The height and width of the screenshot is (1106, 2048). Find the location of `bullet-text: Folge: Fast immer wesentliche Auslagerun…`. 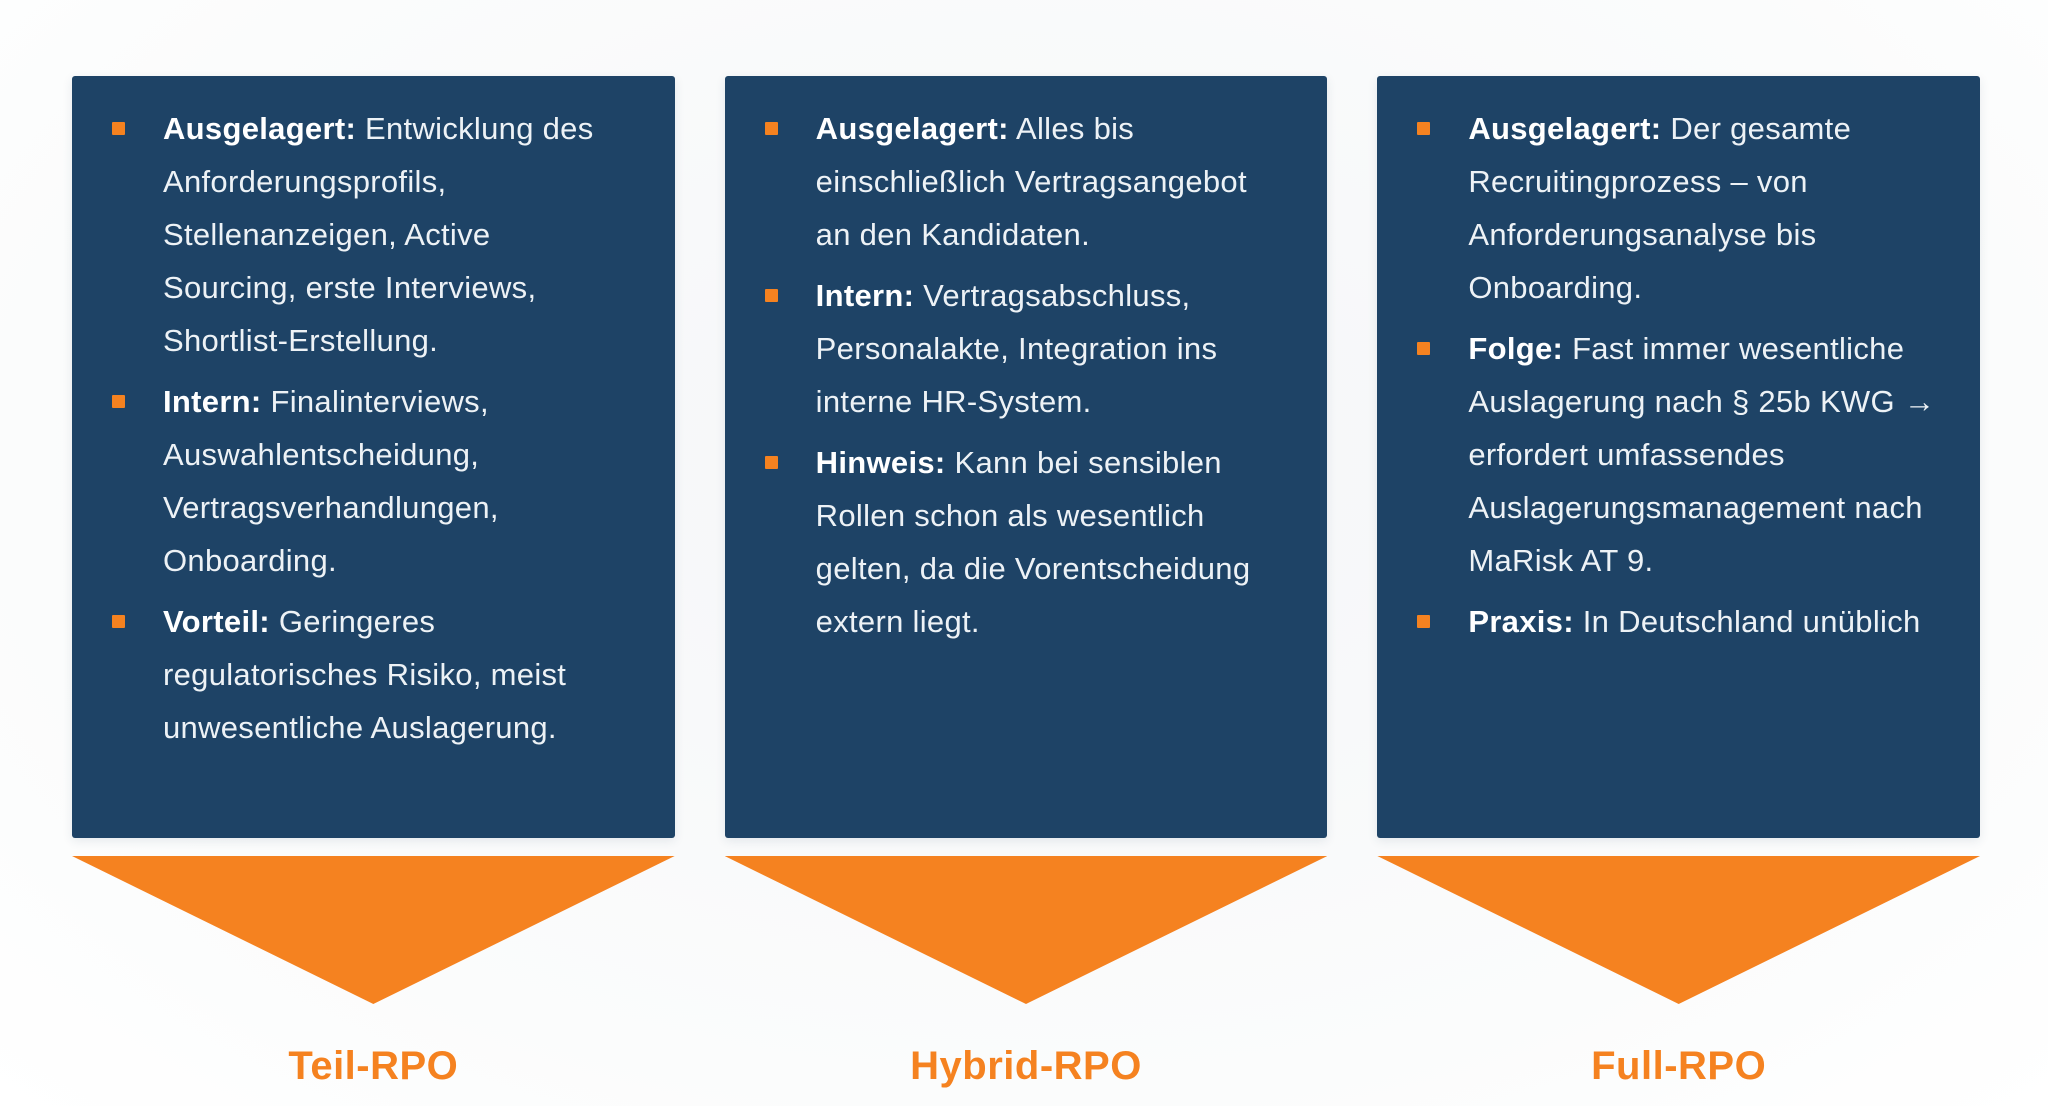

bullet-text: Folge: Fast immer wesentliche Auslagerun… is located at coordinates (1702, 454).